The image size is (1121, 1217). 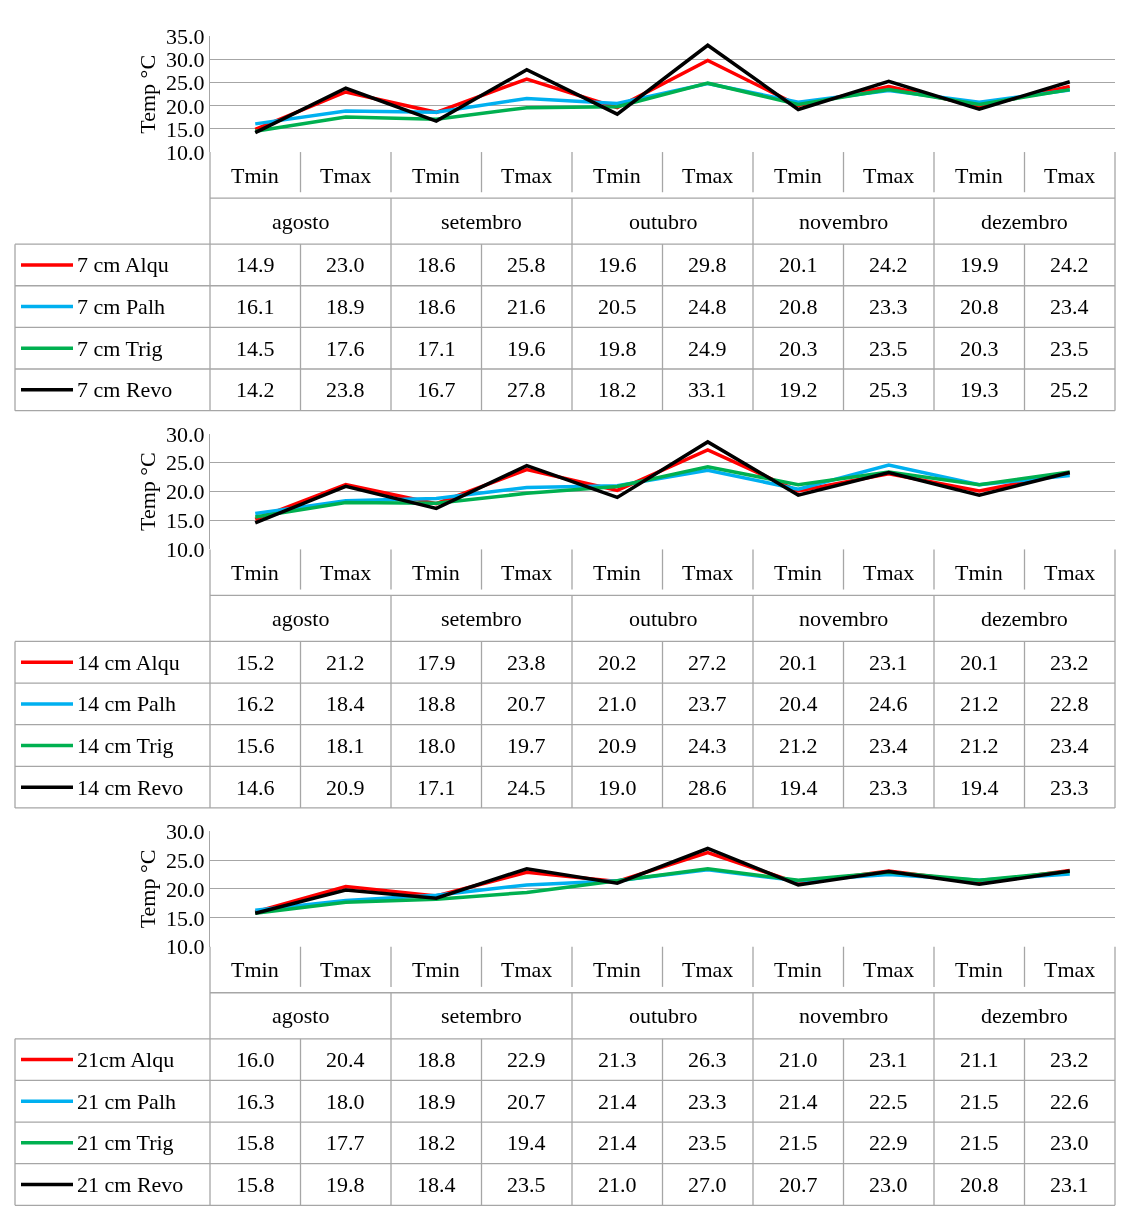 I want to click on y-tick-label: 20.0, so click(x=185, y=106).